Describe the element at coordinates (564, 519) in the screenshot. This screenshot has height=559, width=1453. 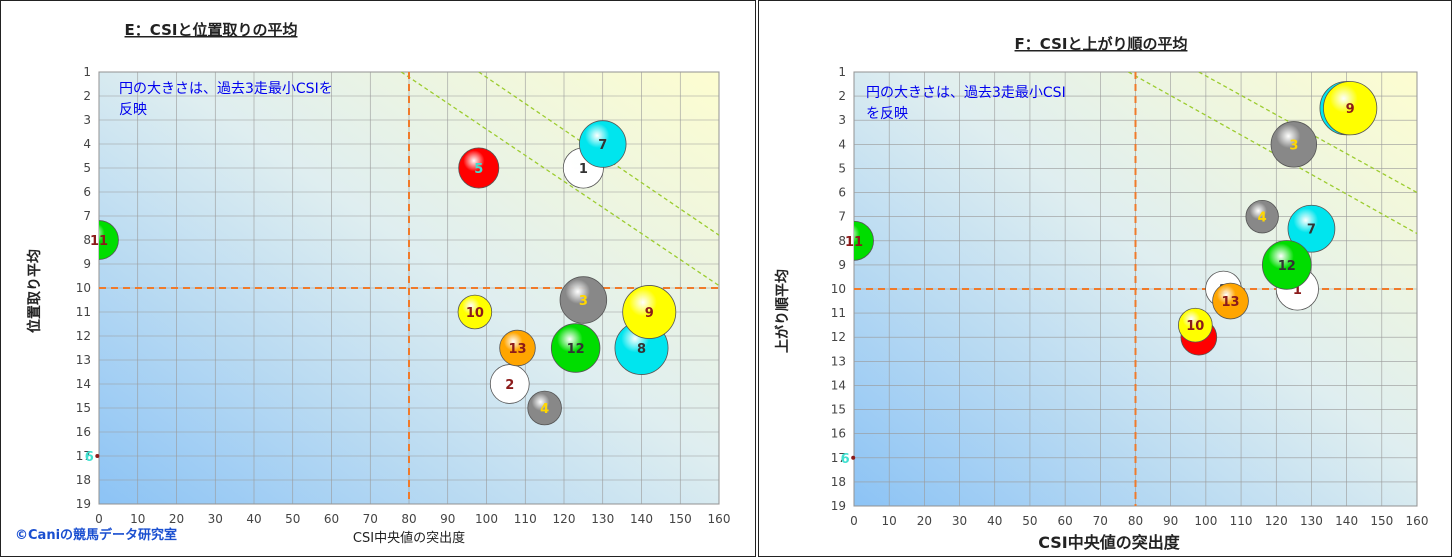
I see `x-tick-label: 120` at that location.